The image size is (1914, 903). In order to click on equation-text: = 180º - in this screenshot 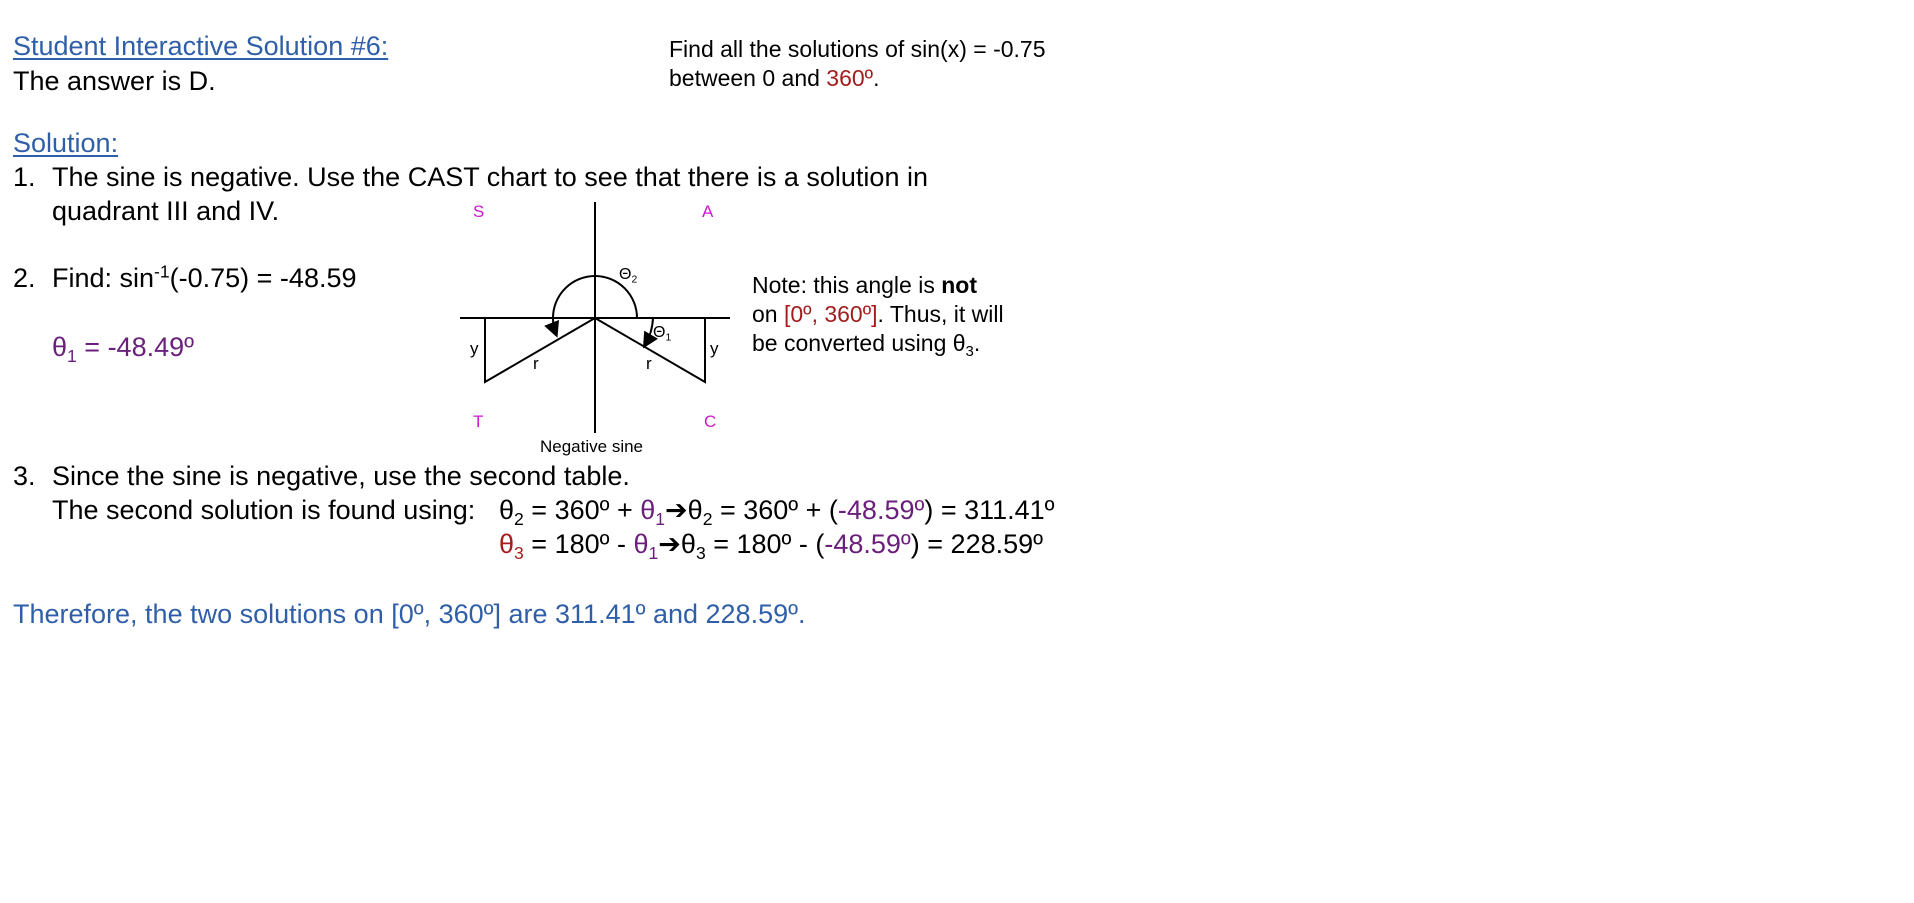, I will do `click(578, 544)`.